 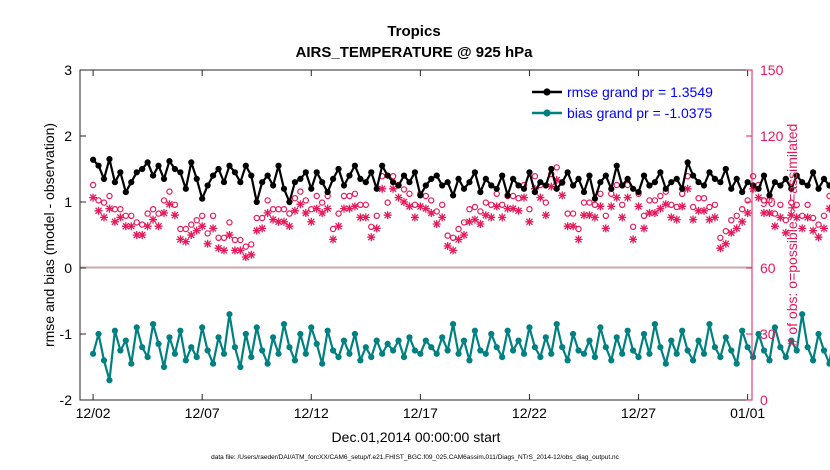 I want to click on x-tick-label: 01/01, so click(x=747, y=413).